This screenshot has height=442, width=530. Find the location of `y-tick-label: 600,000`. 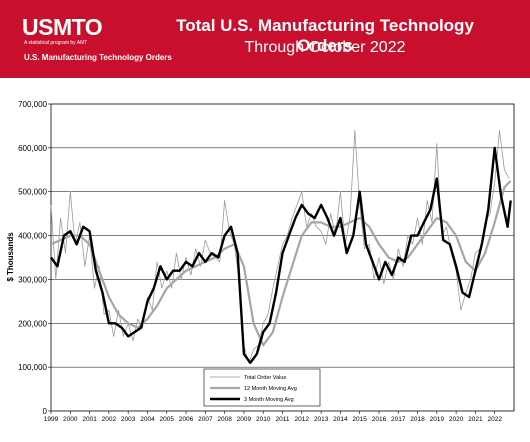

y-tick-label: 600,000 is located at coordinates (32, 148).